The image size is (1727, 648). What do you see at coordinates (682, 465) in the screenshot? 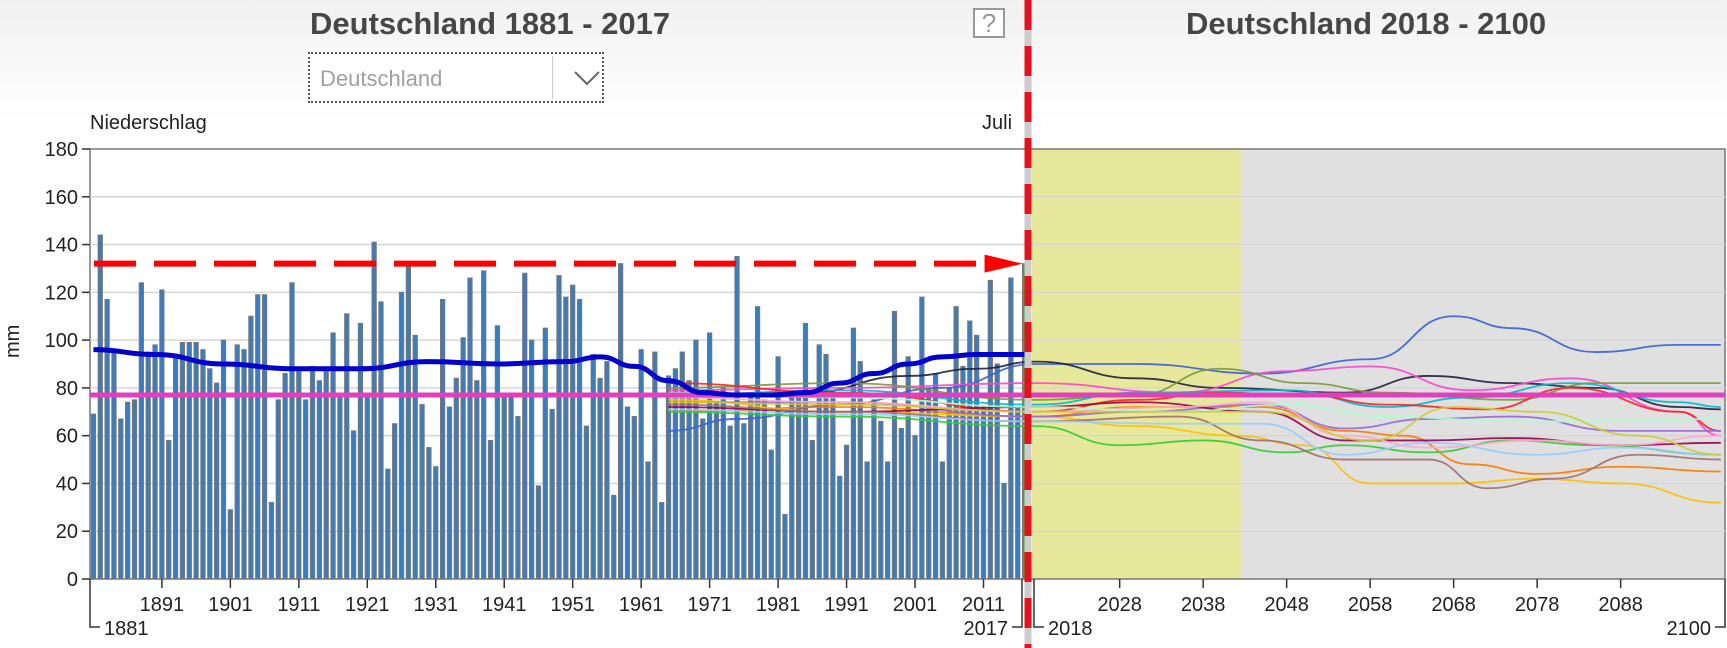
I see `bar-1967` at bounding box center [682, 465].